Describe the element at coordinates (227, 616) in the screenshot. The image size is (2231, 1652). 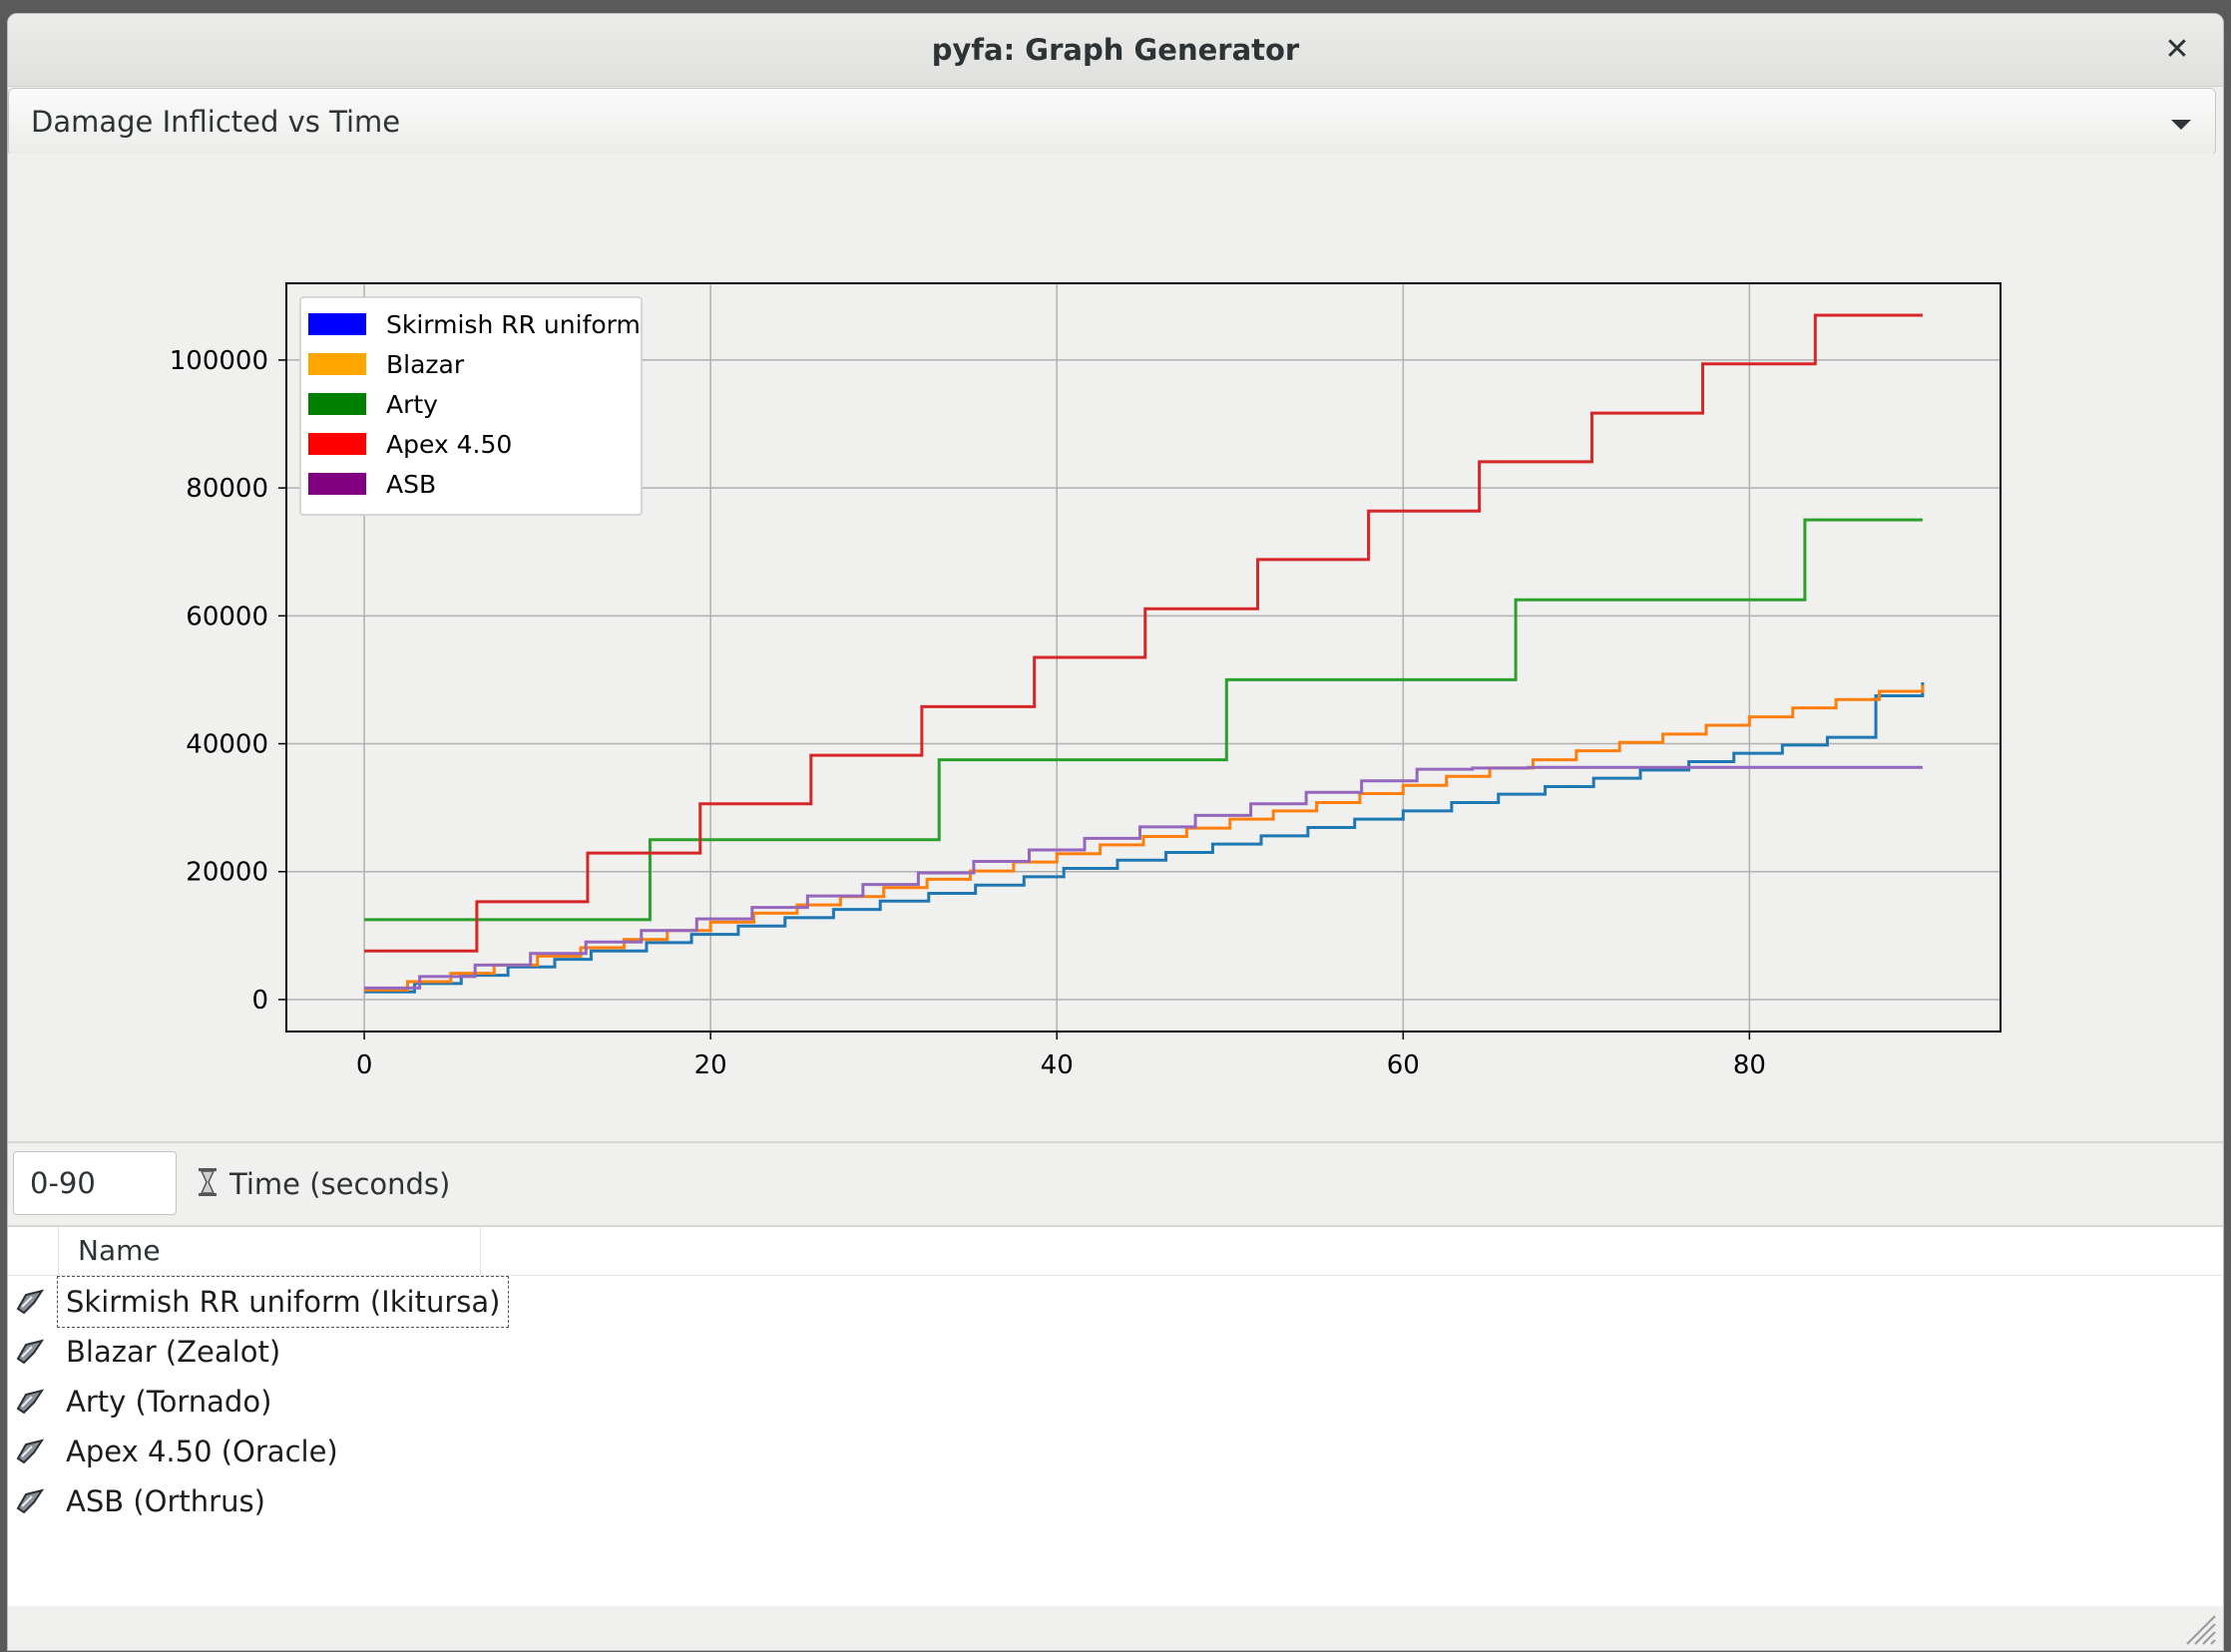
I see `y-tick-label: 60000` at that location.